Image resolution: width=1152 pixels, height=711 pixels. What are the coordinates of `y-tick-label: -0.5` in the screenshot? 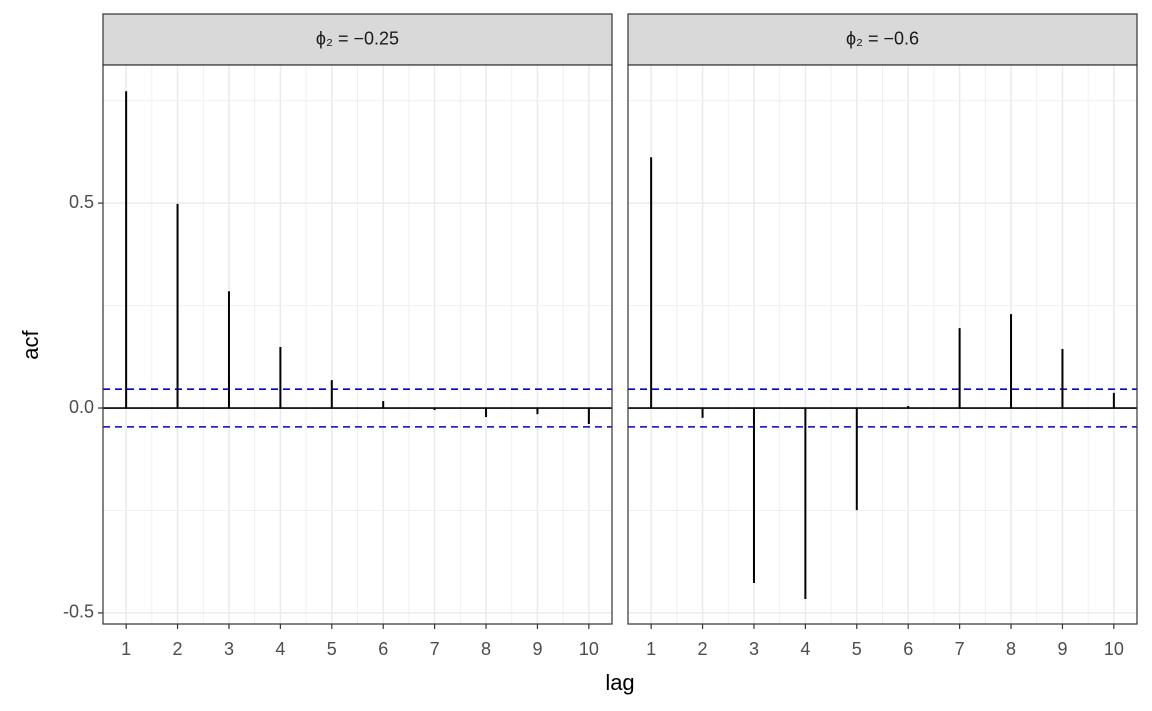 It's located at (78, 612).